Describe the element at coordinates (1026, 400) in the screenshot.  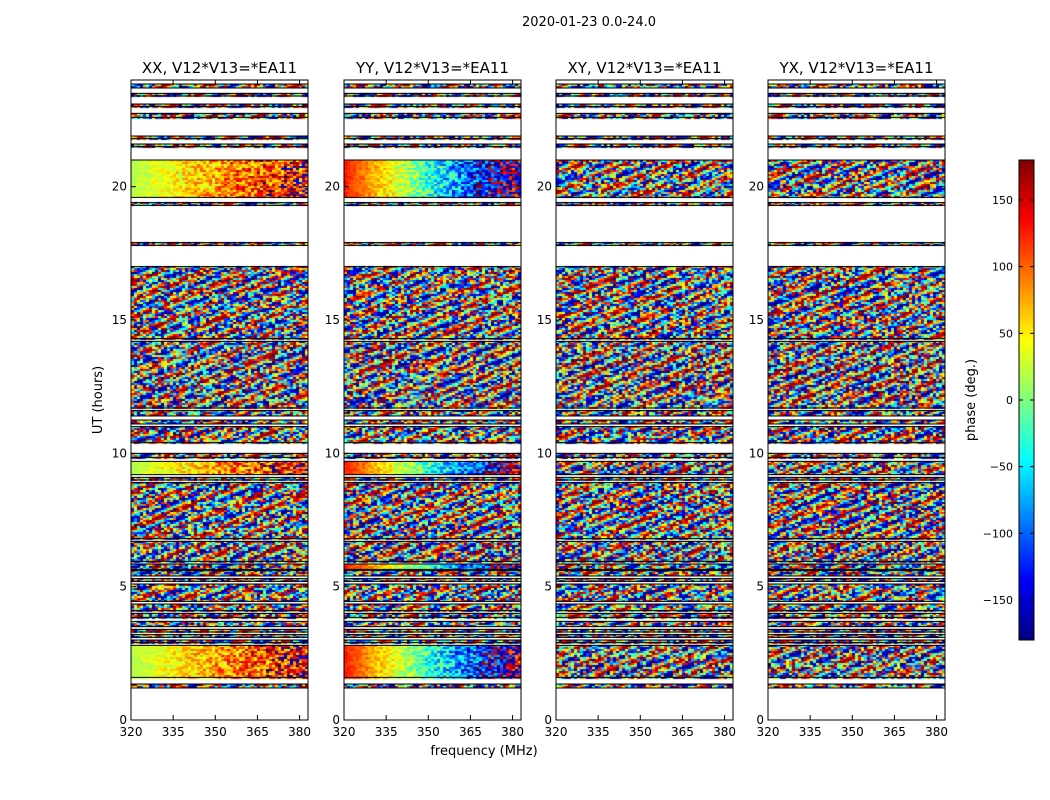
I see `colorbar-gradient` at that location.